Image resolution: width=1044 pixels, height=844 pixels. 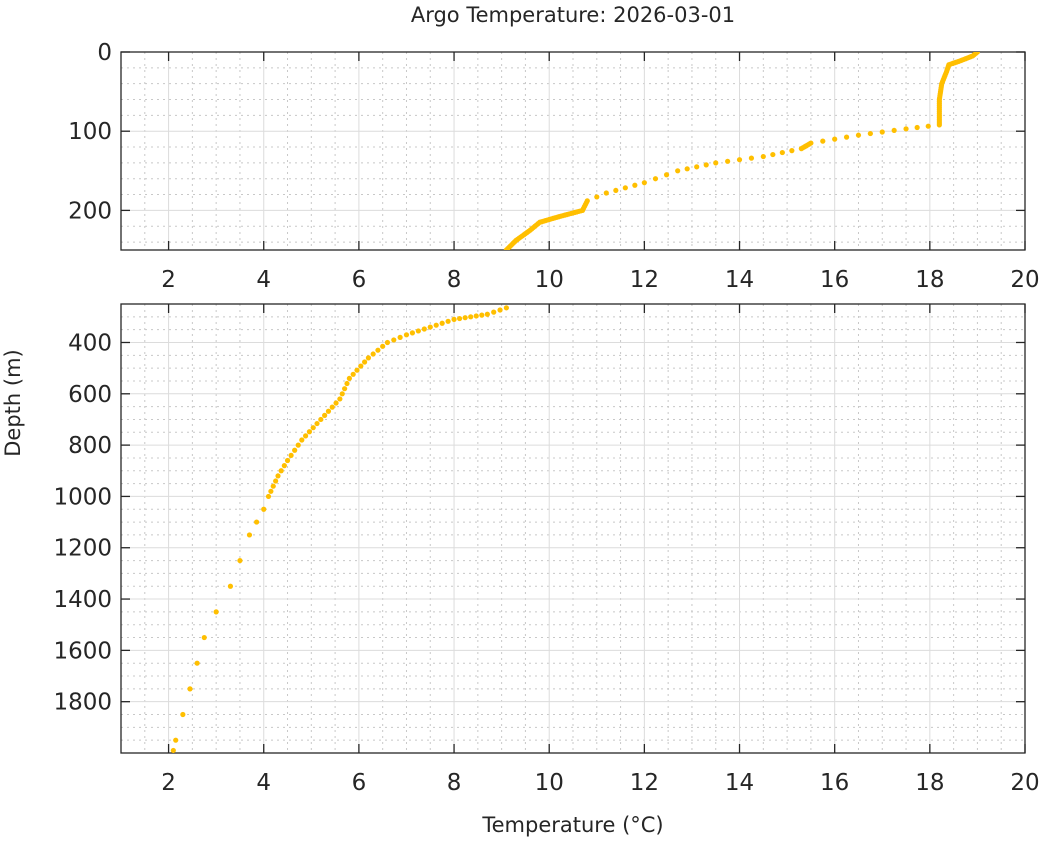 What do you see at coordinates (168, 783) in the screenshot?
I see `x-tick-label: 2` at bounding box center [168, 783].